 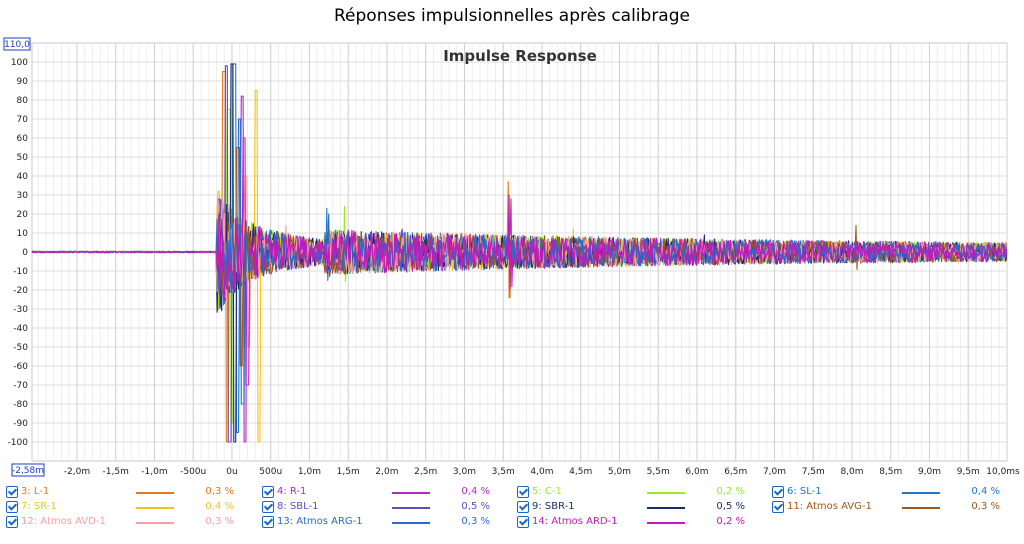 What do you see at coordinates (20, 348) in the screenshot?
I see `y-tick-label: -50` at bounding box center [20, 348].